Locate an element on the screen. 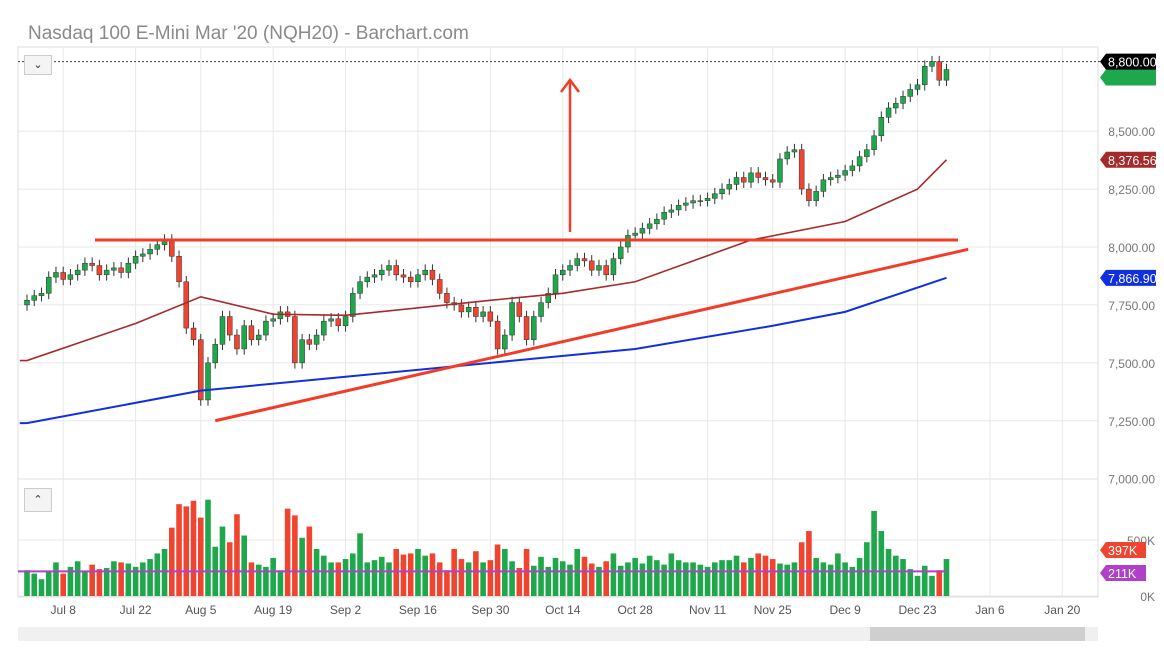 The image size is (1164, 648). volume-label: 397K is located at coordinates (1123, 551).